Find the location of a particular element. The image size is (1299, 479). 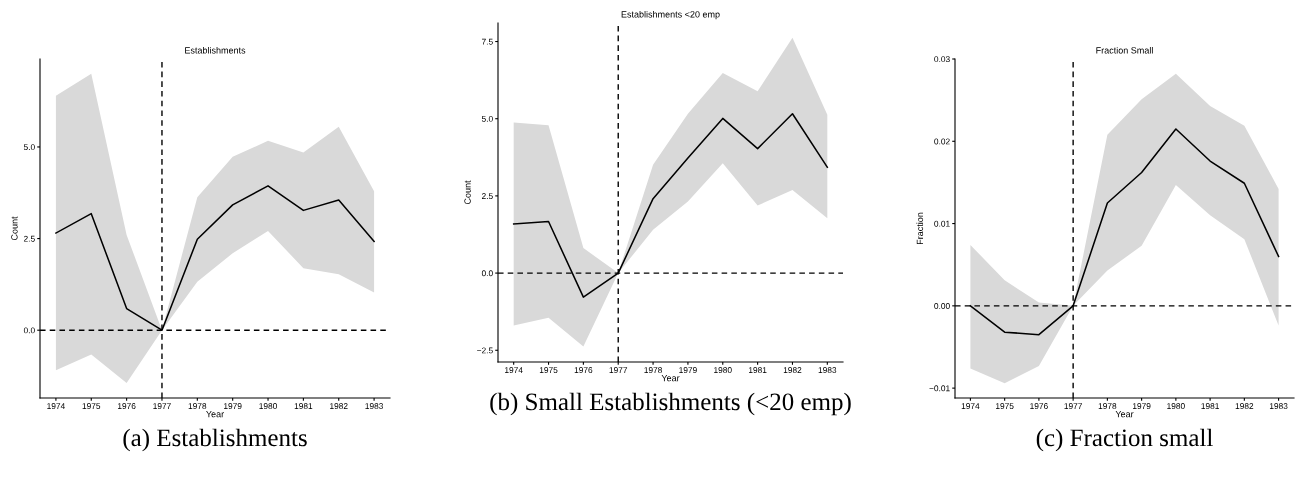

y-tick-label: 7.5 is located at coordinates (487, 41).